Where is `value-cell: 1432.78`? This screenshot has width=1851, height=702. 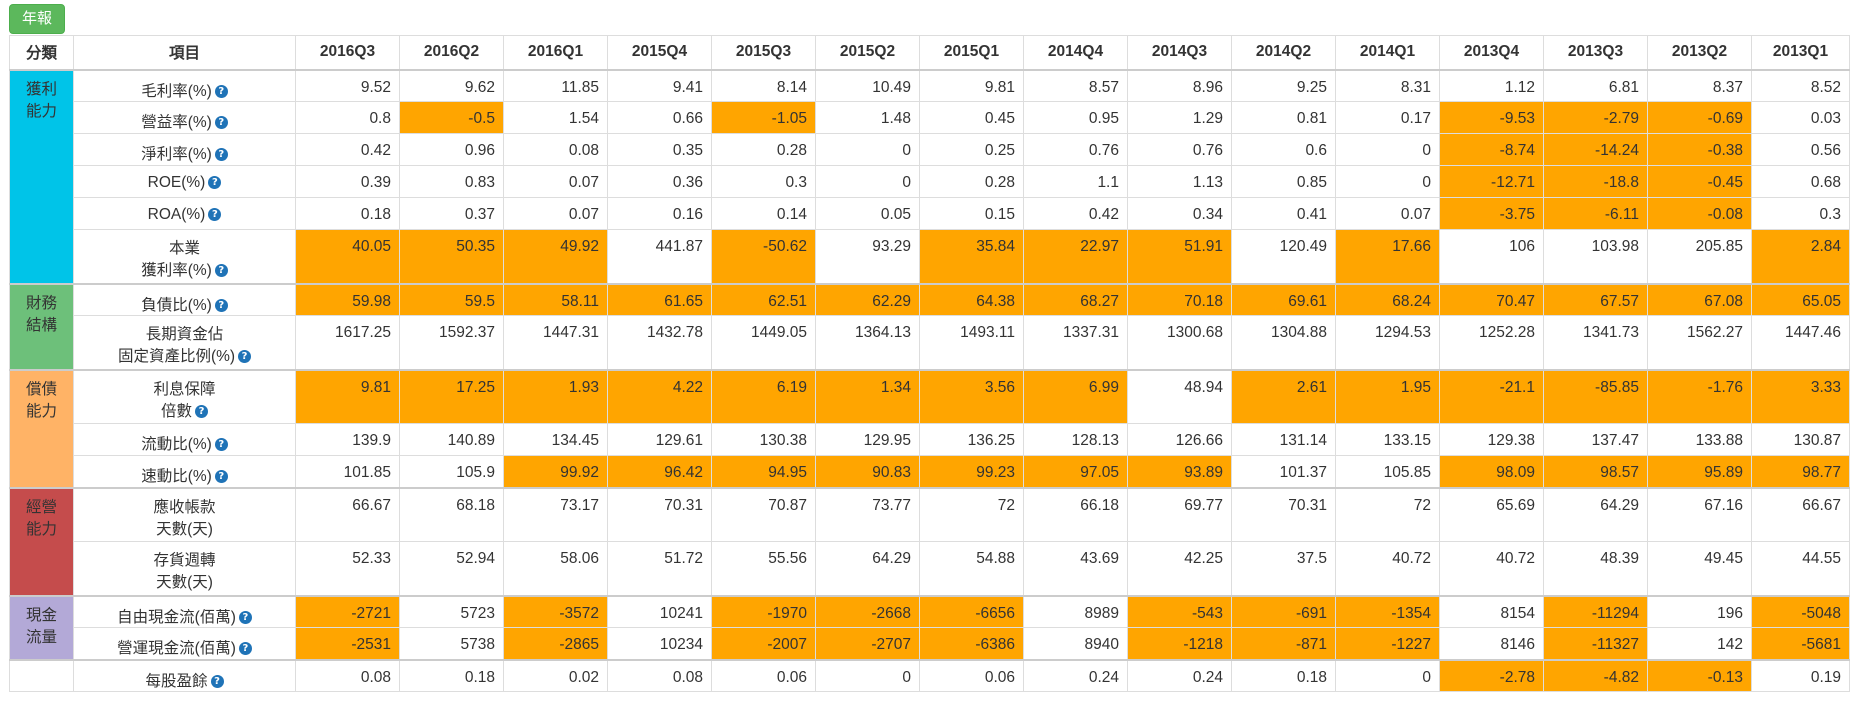
value-cell: 1432.78 is located at coordinates (659, 342).